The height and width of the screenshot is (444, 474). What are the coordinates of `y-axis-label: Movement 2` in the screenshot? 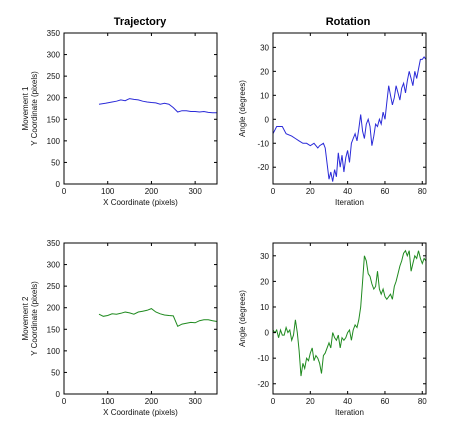 It's located at (25, 318).